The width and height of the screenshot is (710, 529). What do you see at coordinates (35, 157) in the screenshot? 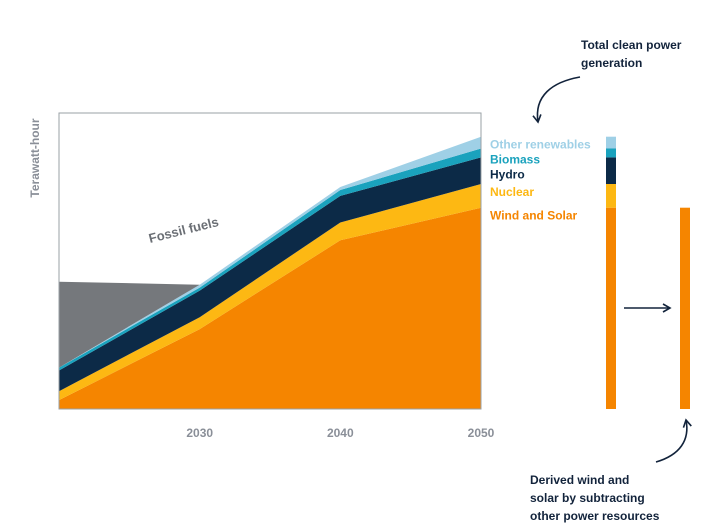
I see `y-axis-label: Terawatt-hour` at bounding box center [35, 157].